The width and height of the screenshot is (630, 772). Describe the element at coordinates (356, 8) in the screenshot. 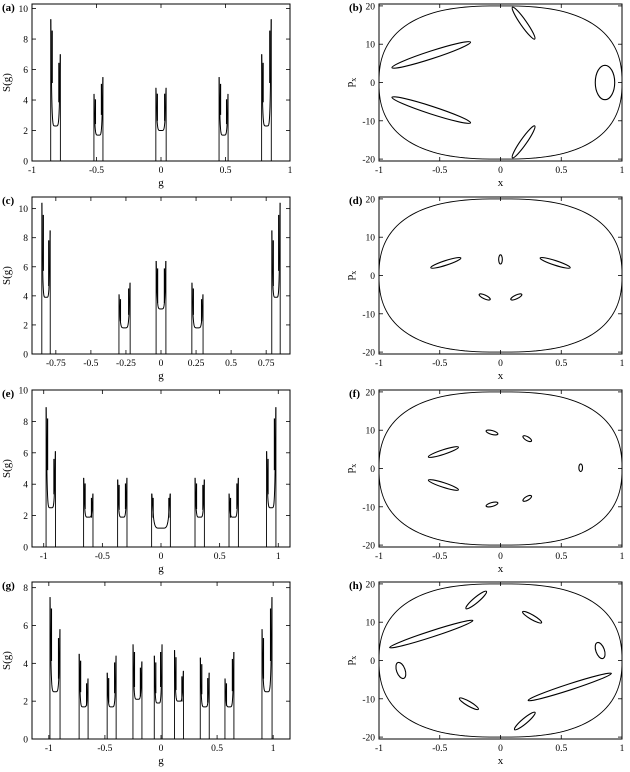

I see `panel-label: (b)` at that location.